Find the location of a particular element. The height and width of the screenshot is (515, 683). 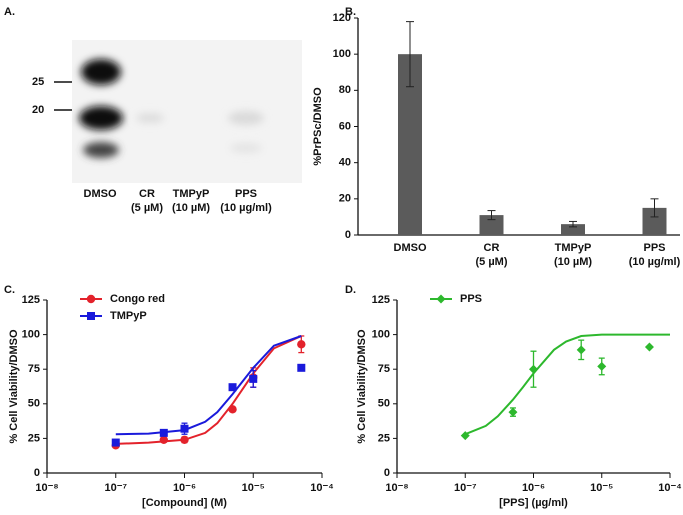

size-marker: 20 is located at coordinates (38, 110).